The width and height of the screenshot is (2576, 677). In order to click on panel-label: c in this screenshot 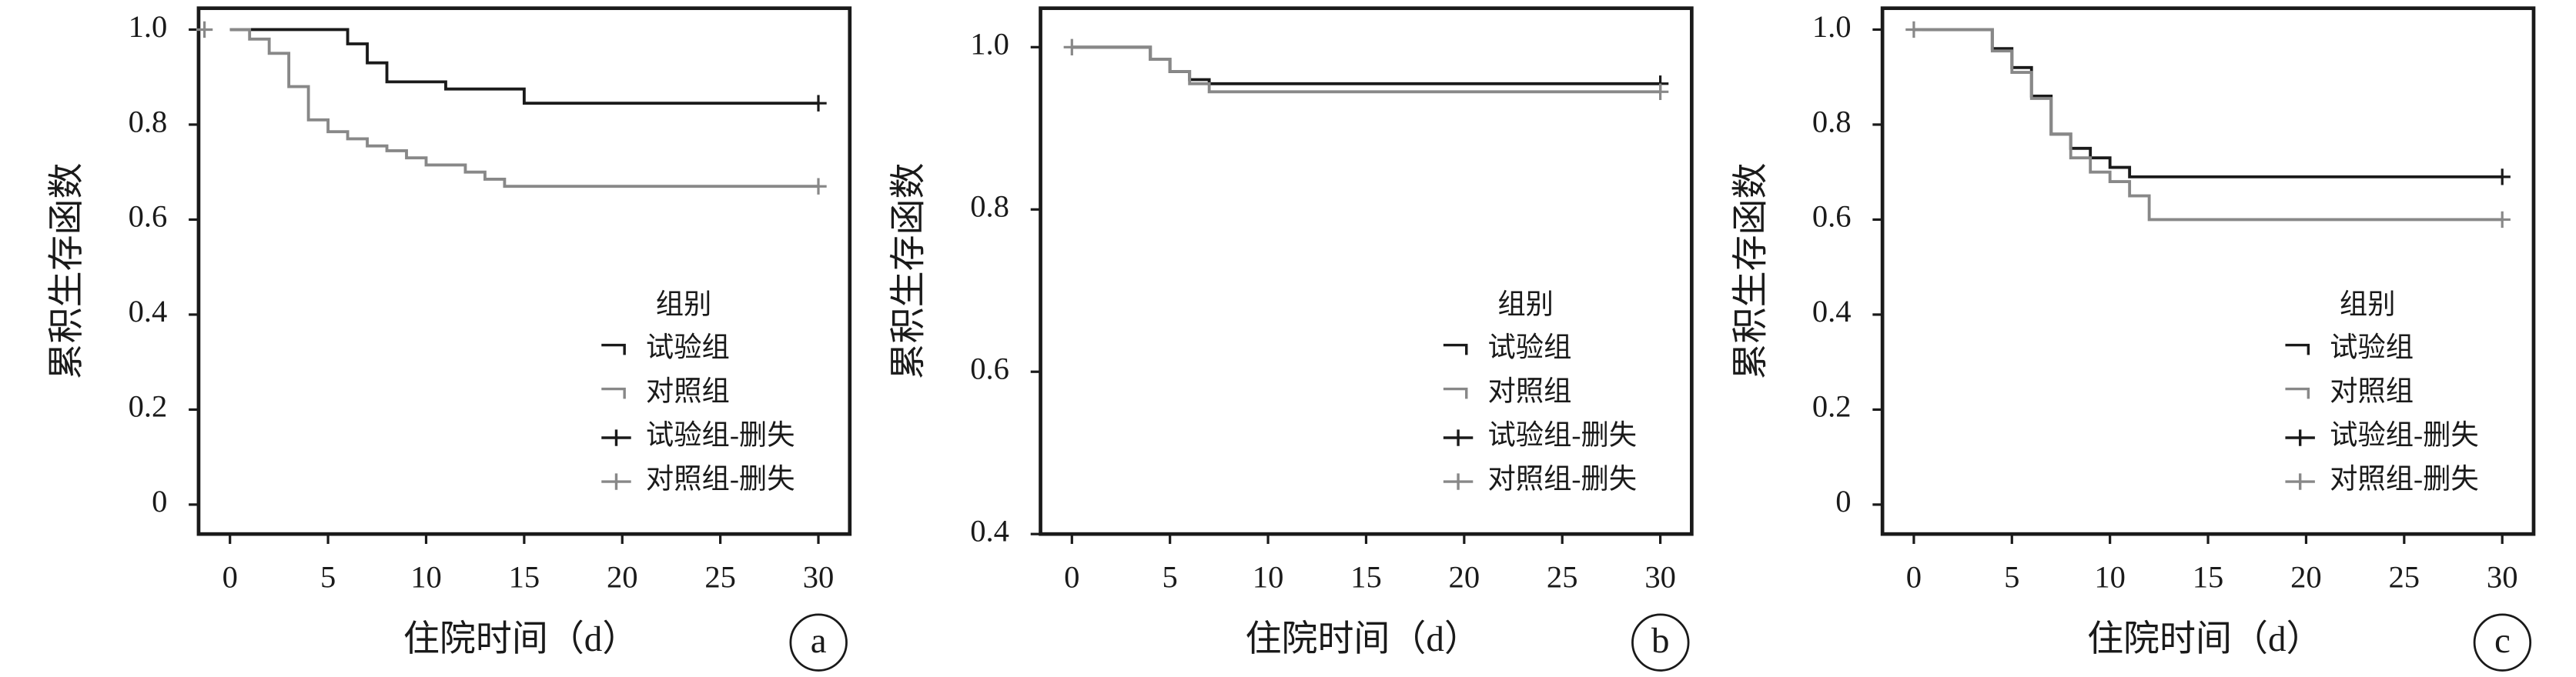, I will do `click(2502, 641)`.